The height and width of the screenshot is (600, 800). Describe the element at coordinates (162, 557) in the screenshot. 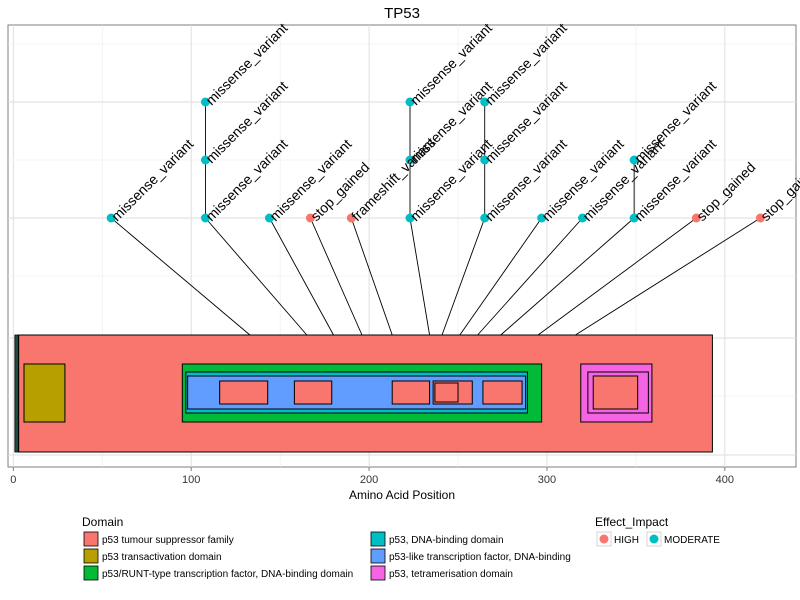

I see `legend-domain-label: p53 transactivation domain` at that location.